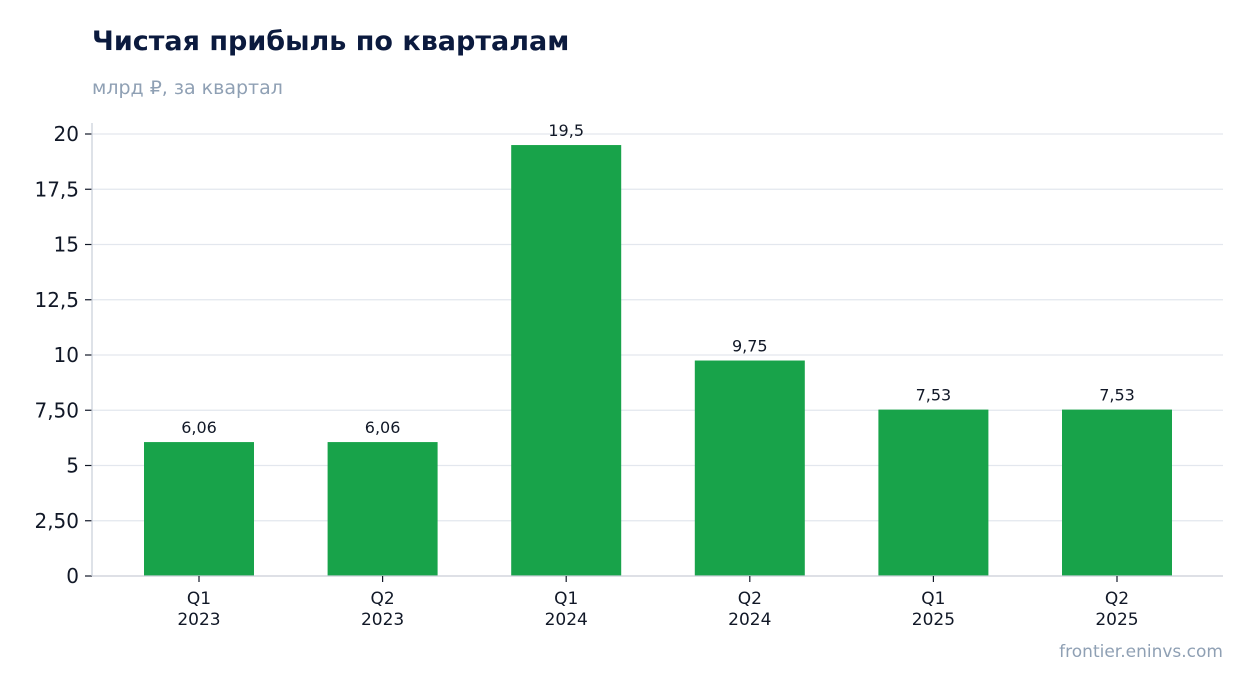 This screenshot has height=693, width=1254. I want to click on y-tick-label: 12,5, so click(56, 300).